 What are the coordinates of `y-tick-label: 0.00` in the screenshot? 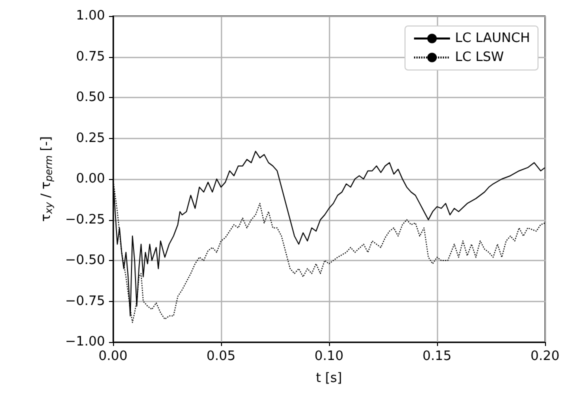 It's located at (90, 179).